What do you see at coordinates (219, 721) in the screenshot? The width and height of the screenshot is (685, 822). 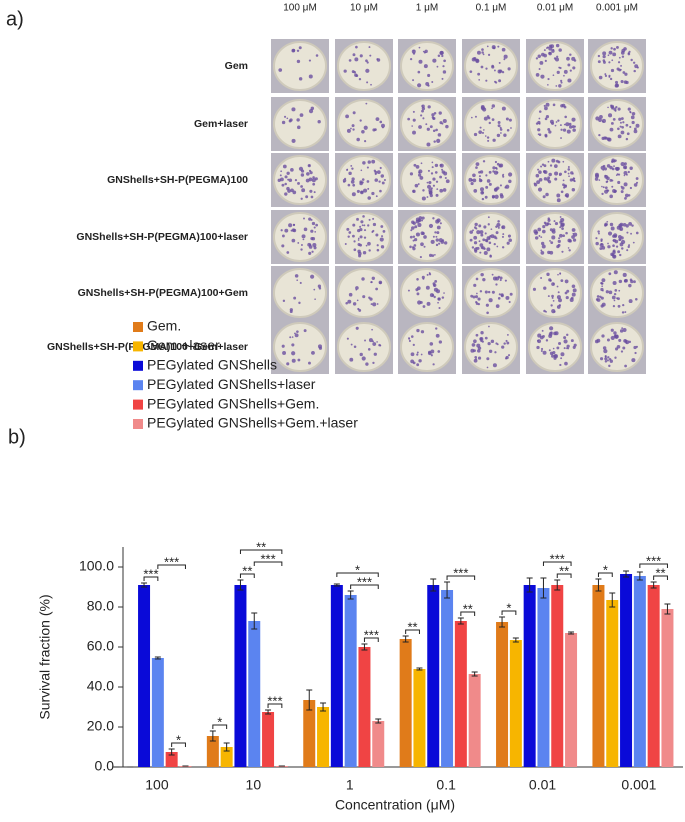 I see `significance-label: *` at bounding box center [219, 721].